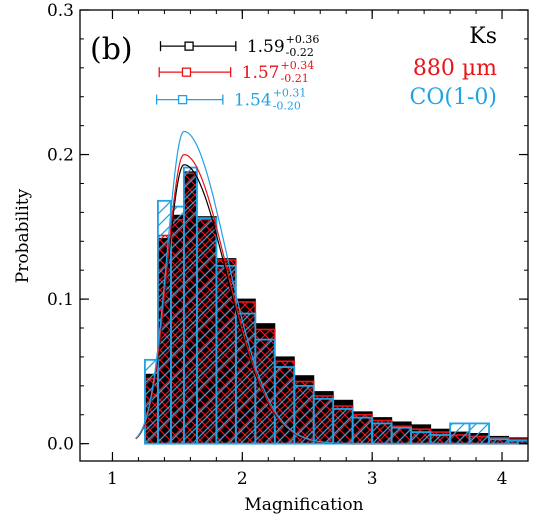 This screenshot has height=521, width=536. Describe the element at coordinates (60, 300) in the screenshot. I see `y-tick-label: 0.1` at that location.